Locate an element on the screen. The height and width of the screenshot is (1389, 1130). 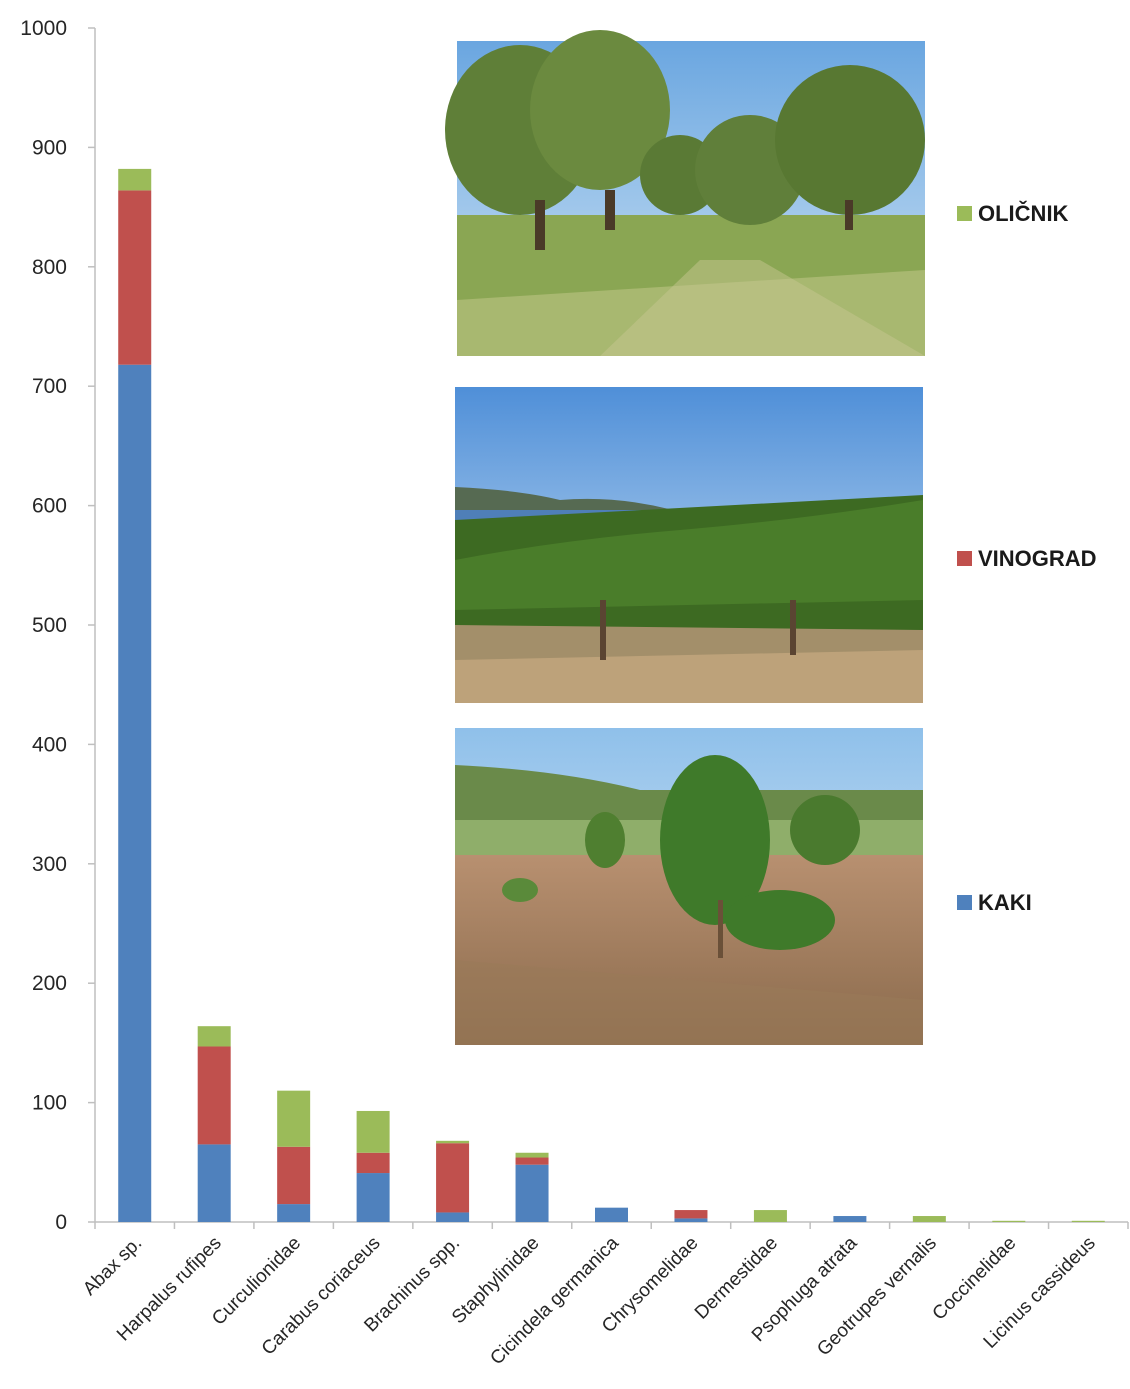
legend-label-kaki: KAKI is located at coordinates (1005, 902).